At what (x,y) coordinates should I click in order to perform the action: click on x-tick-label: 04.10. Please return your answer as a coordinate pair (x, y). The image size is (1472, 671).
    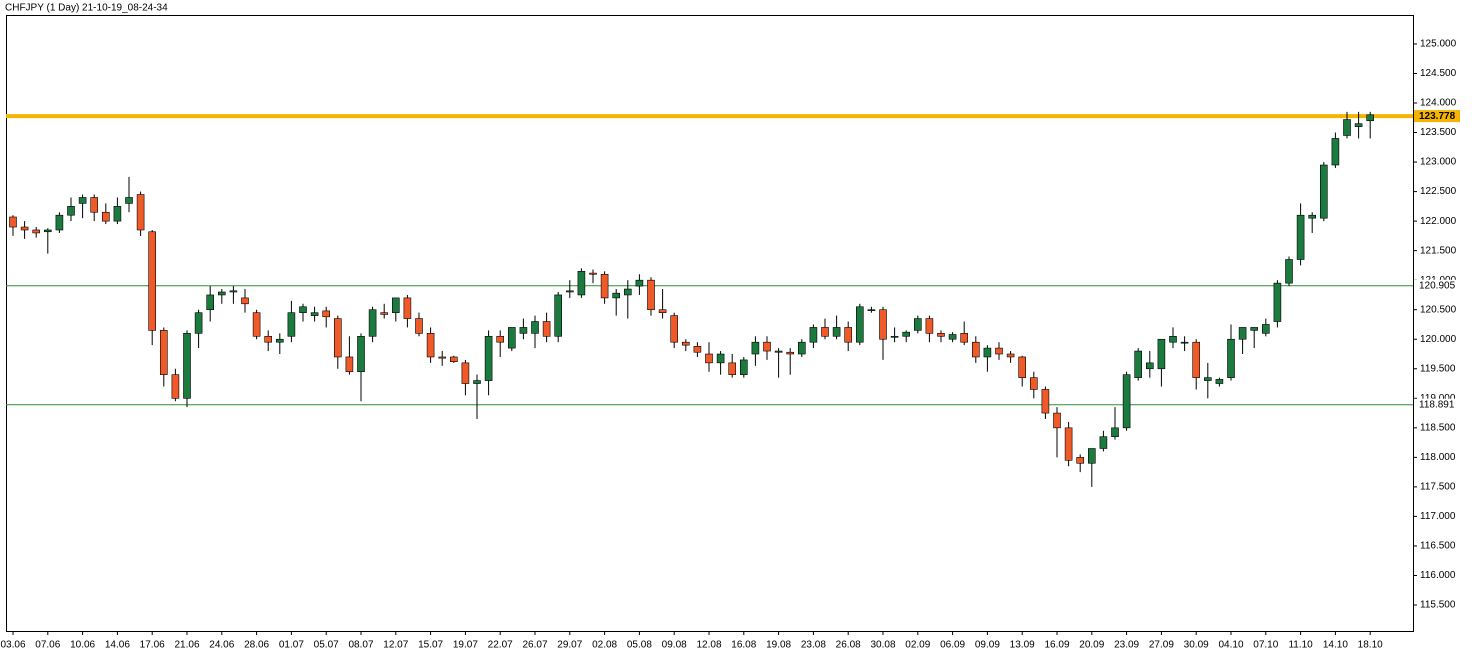
    Looking at the image, I should click on (1230, 645).